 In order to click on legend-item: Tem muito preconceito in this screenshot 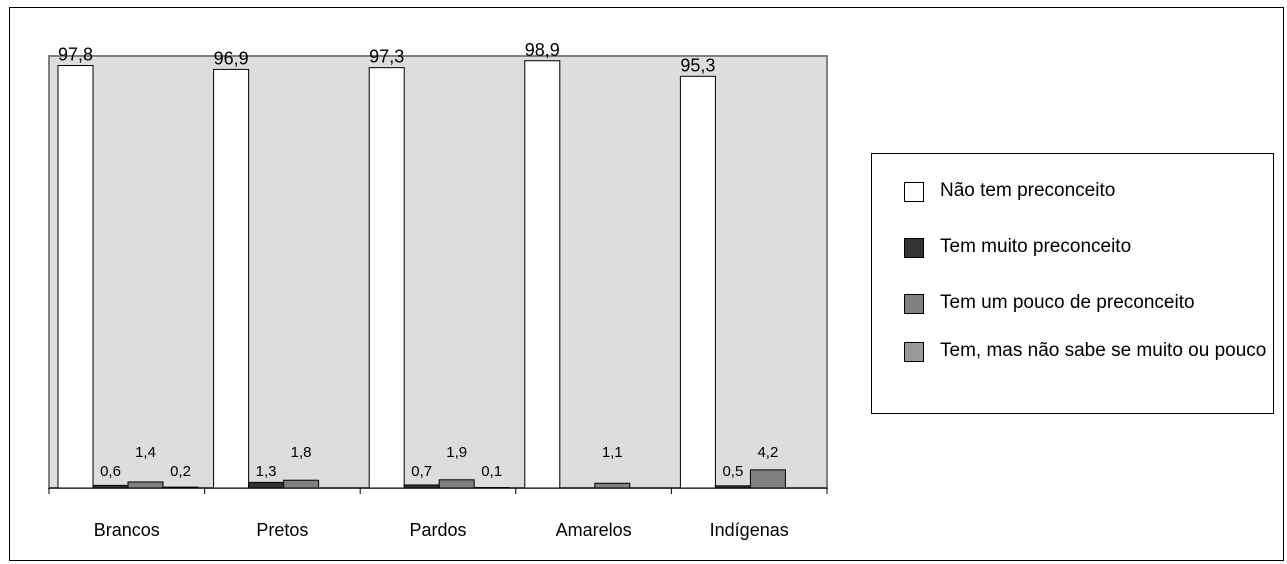, I will do `click(1087, 247)`.